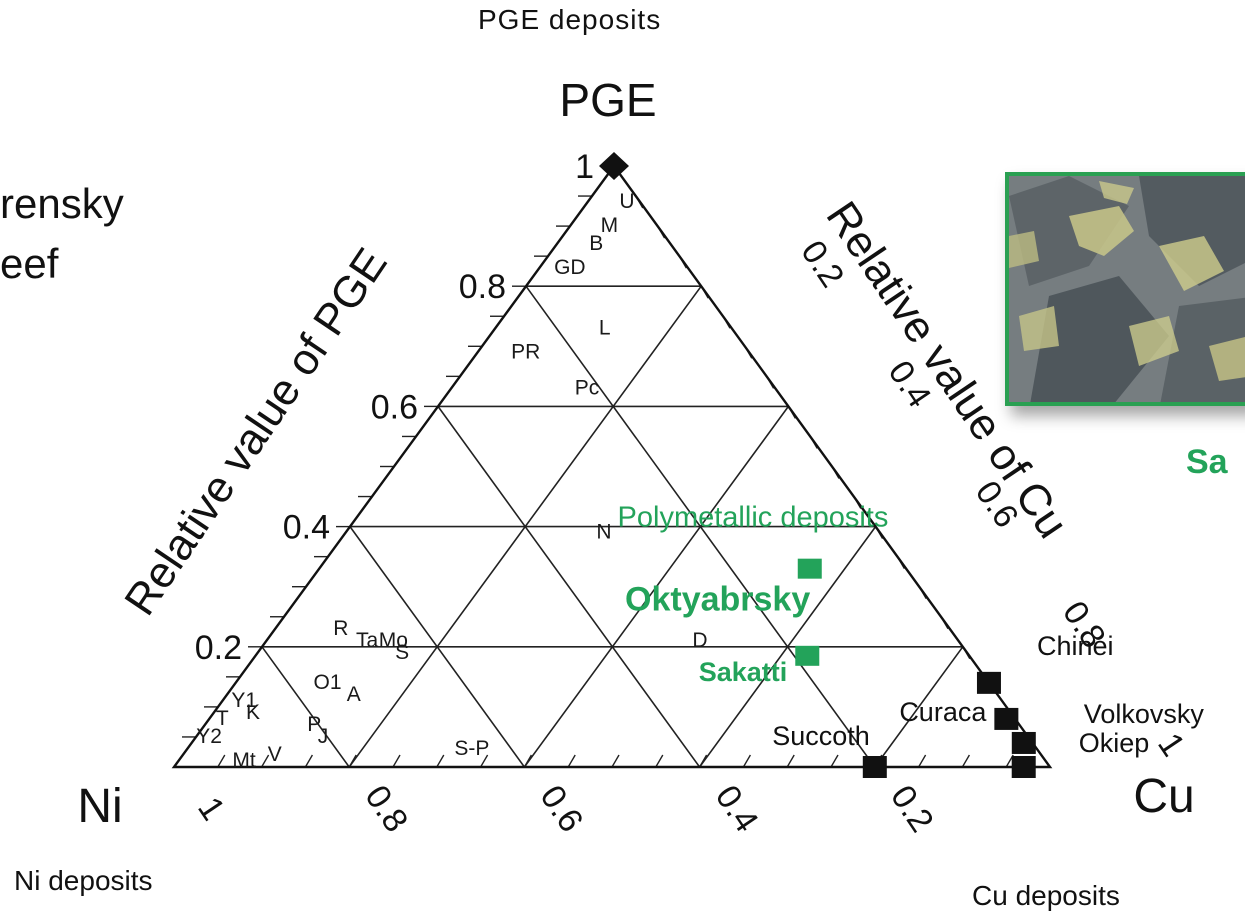  Describe the element at coordinates (354, 694) in the screenshot. I see `deposit-code-label: A` at that location.